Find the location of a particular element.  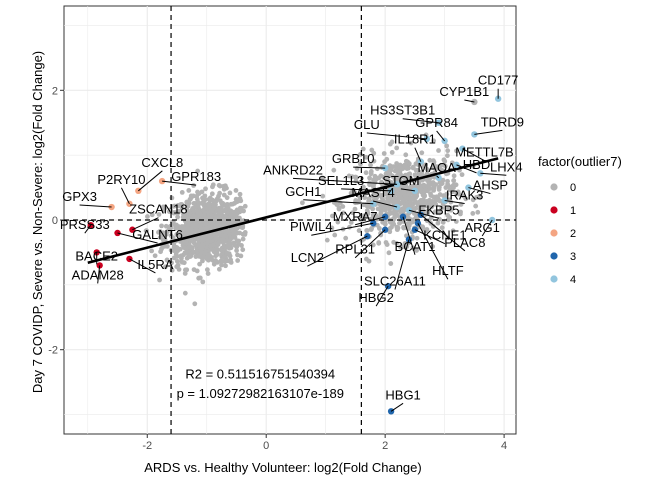

label-arg1: ARG1 is located at coordinates (482, 227).